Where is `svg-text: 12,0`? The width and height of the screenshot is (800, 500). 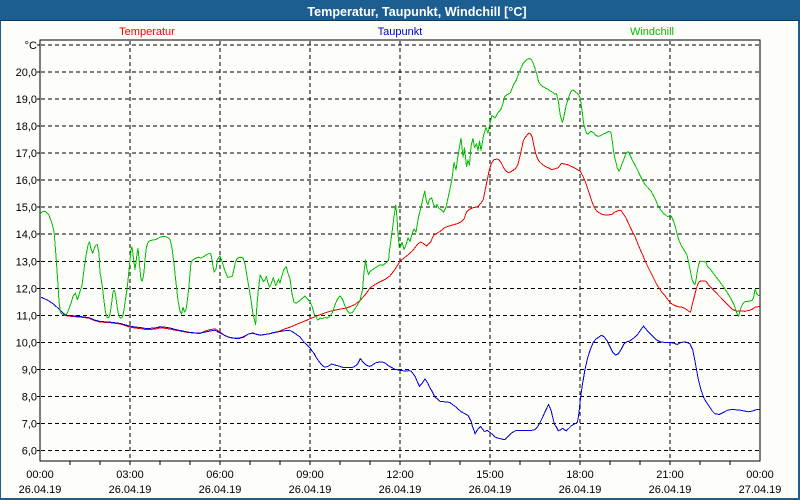
svg-text: 12,0 is located at coordinates (26, 289).